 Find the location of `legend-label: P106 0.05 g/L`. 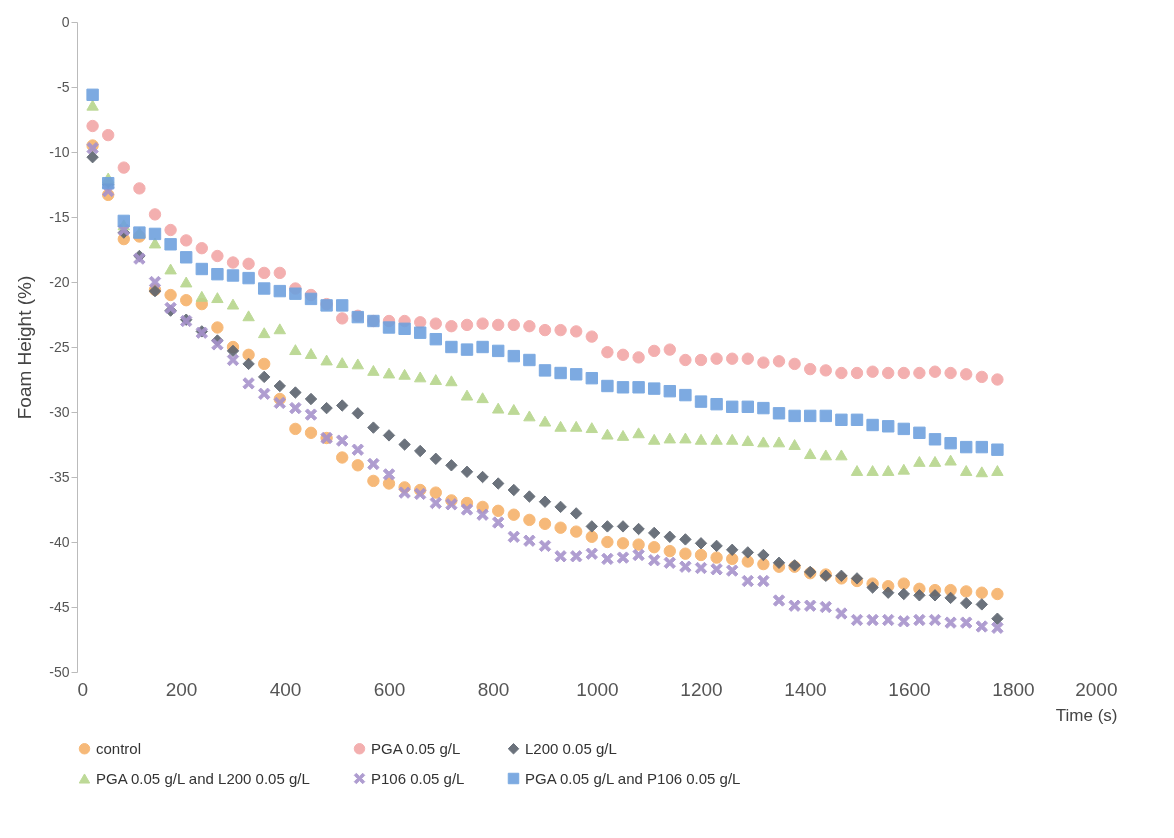

legend-label: P106 0.05 g/L is located at coordinates (418, 778).